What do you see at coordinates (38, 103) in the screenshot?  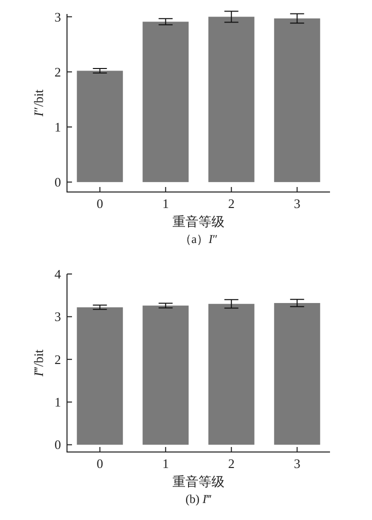 I see `y-axis-title: I″/bit` at bounding box center [38, 103].